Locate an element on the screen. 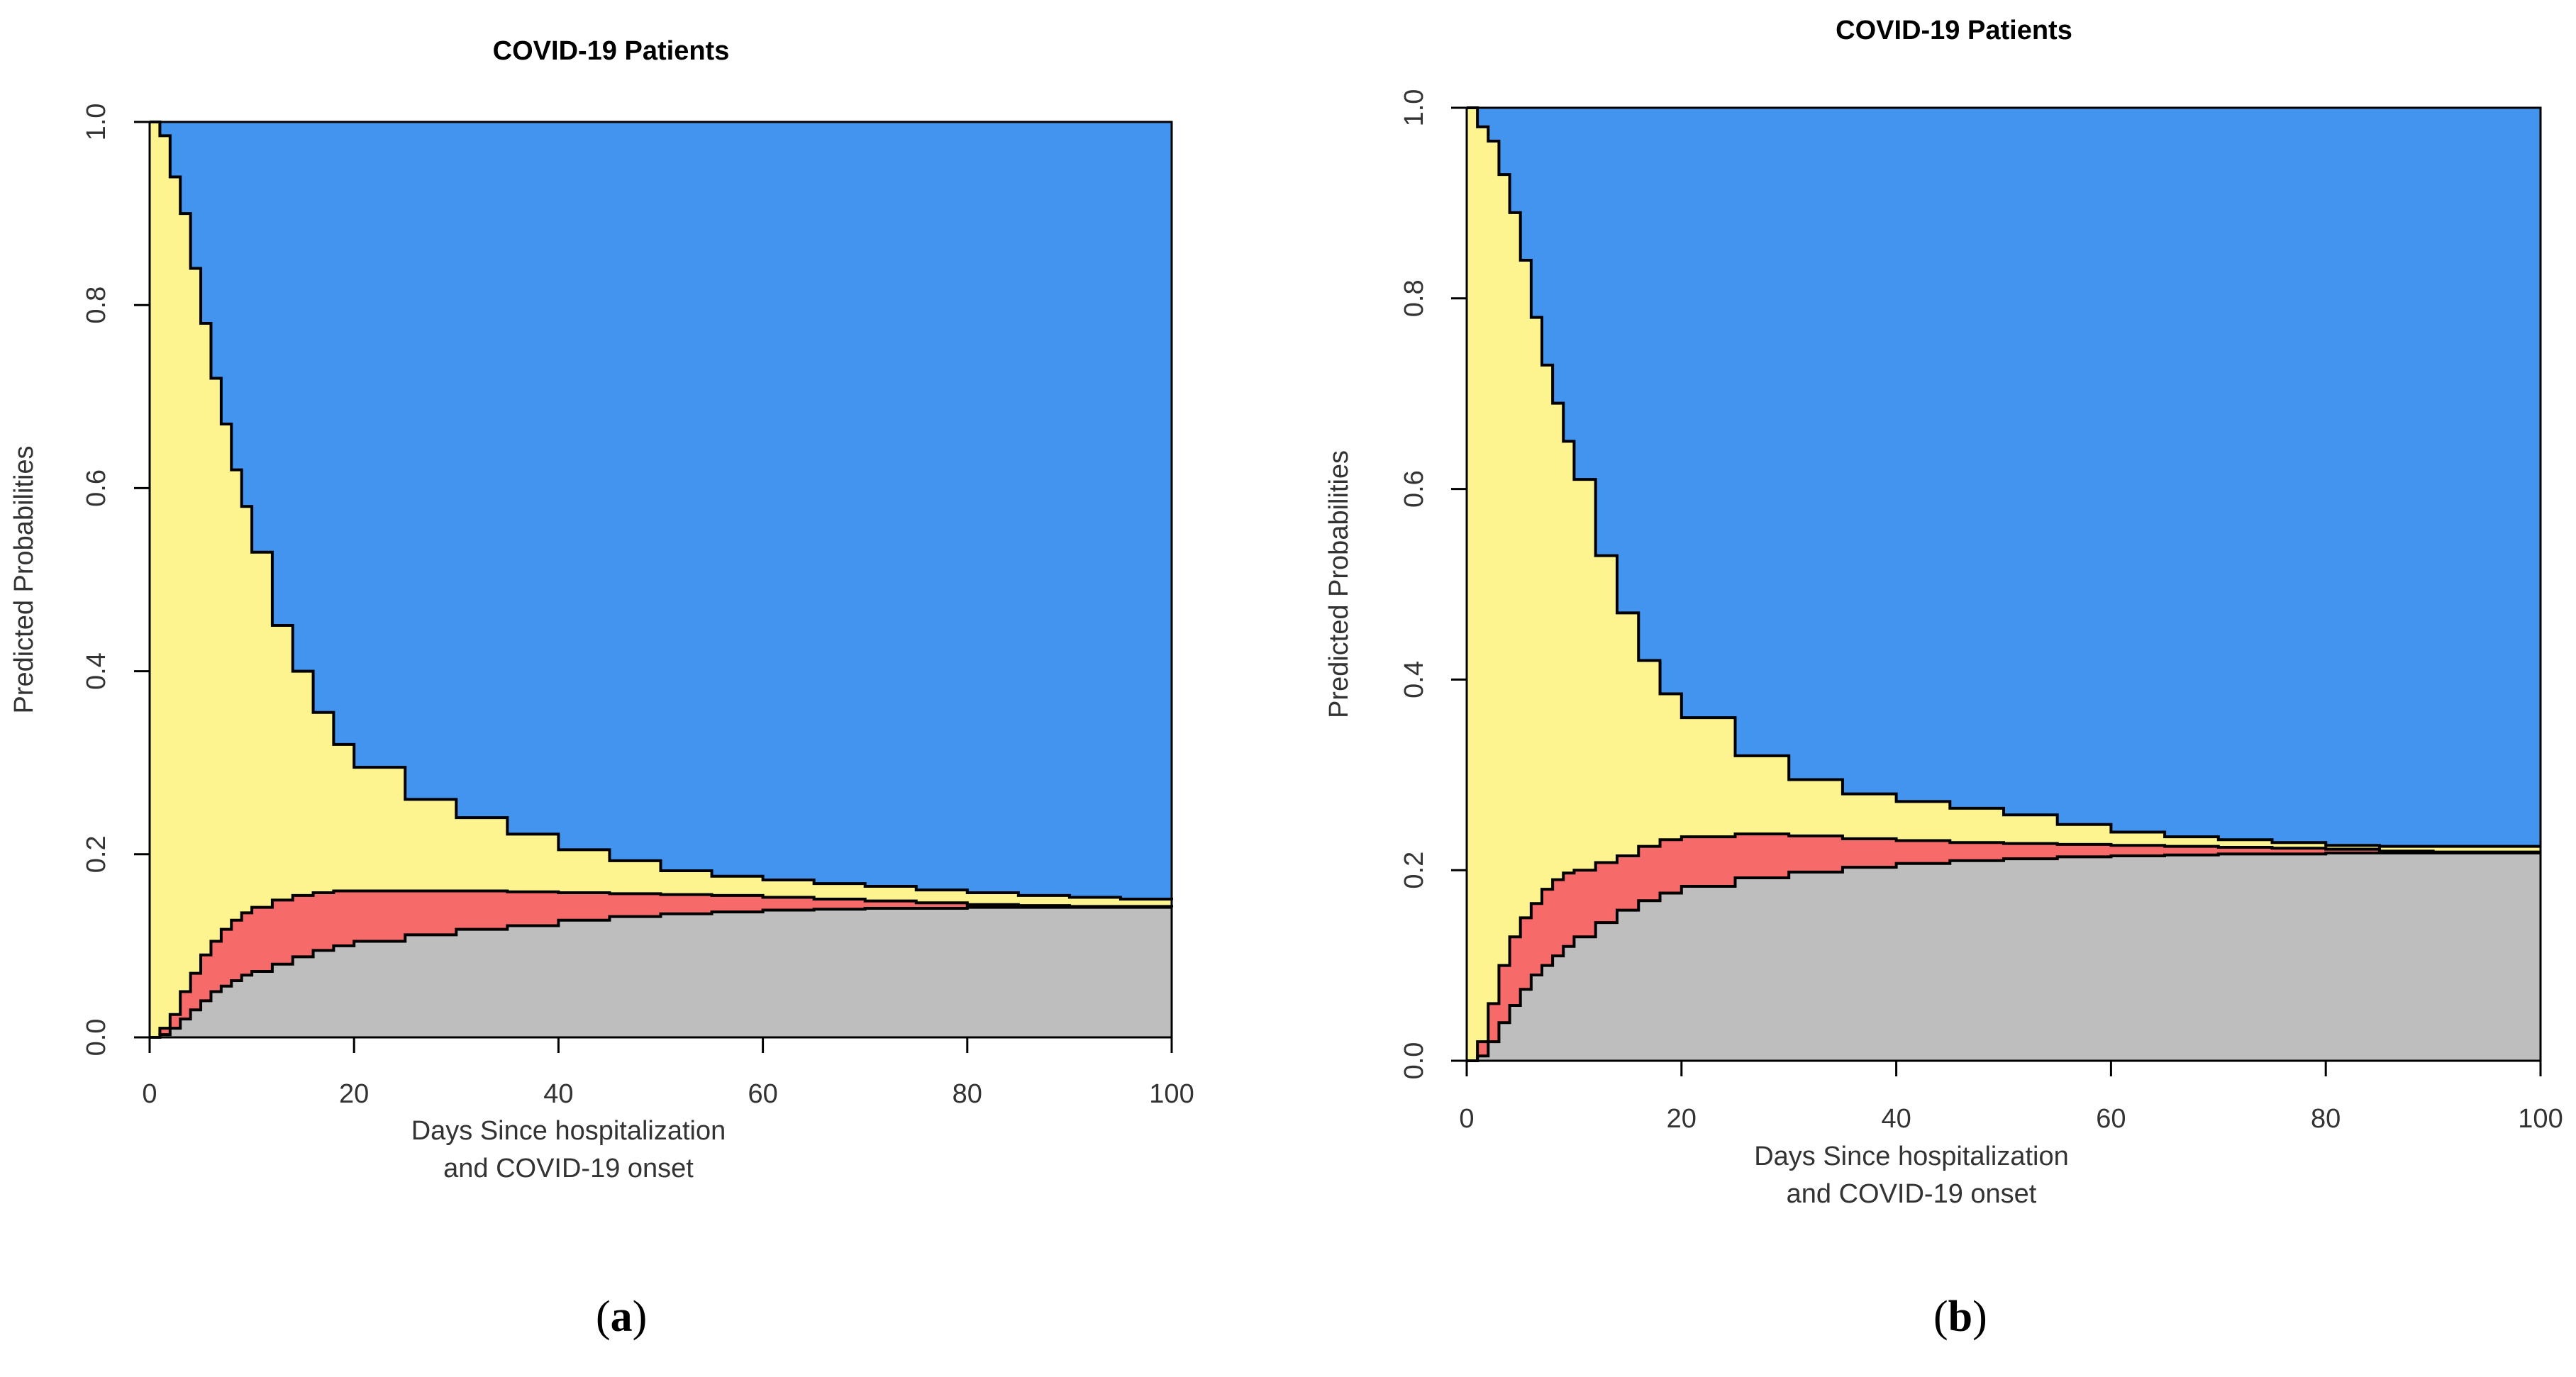 Image resolution: width=2576 pixels, height=1377 pixels. caption-b: (b) is located at coordinates (1960, 1317).